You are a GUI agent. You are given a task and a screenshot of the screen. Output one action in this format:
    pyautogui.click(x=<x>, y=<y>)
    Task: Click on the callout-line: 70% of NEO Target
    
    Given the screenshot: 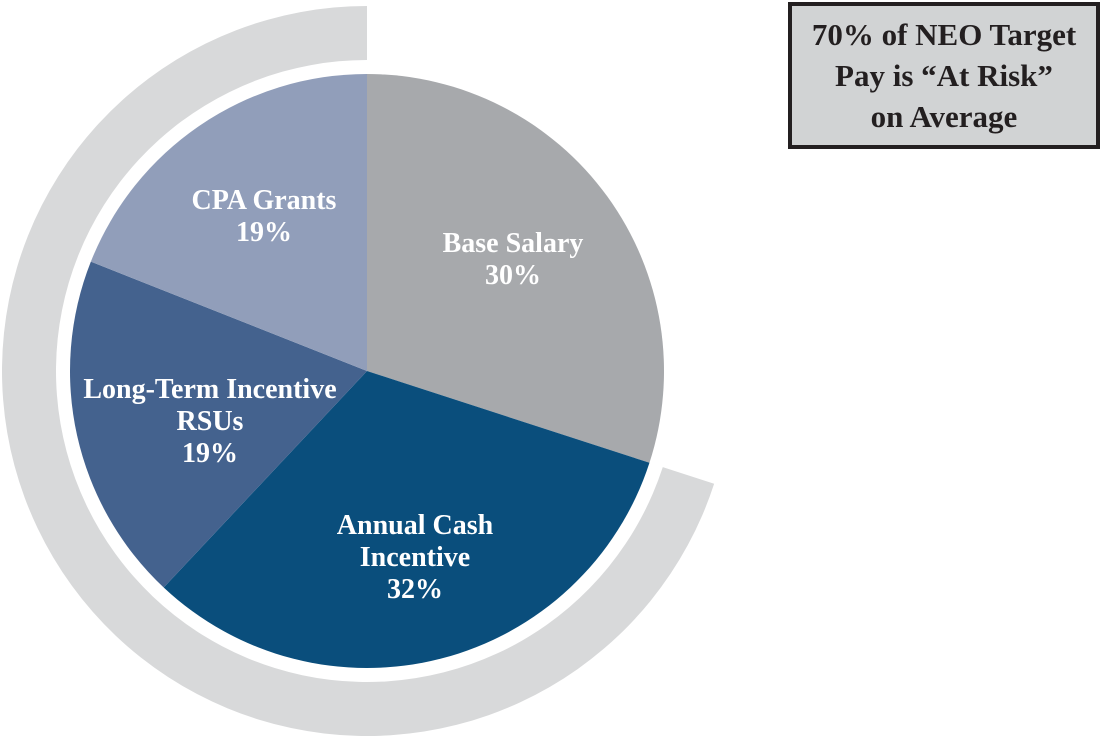 What is the action you would take?
    pyautogui.click(x=944, y=34)
    